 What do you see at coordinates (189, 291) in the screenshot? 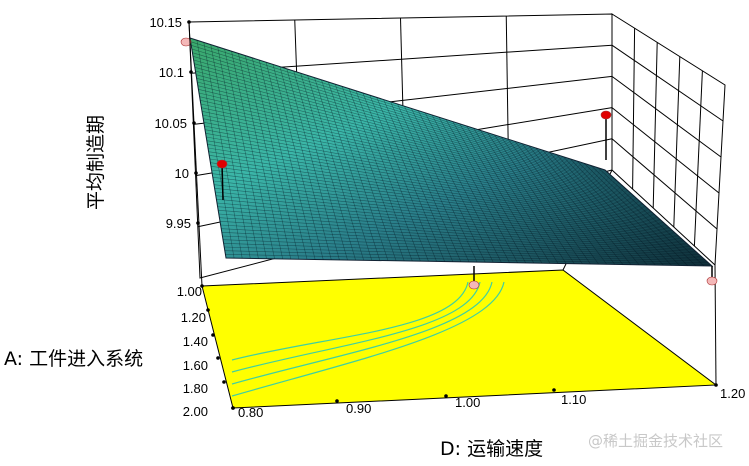
I see `y-tick-label: 1.00` at bounding box center [189, 291].